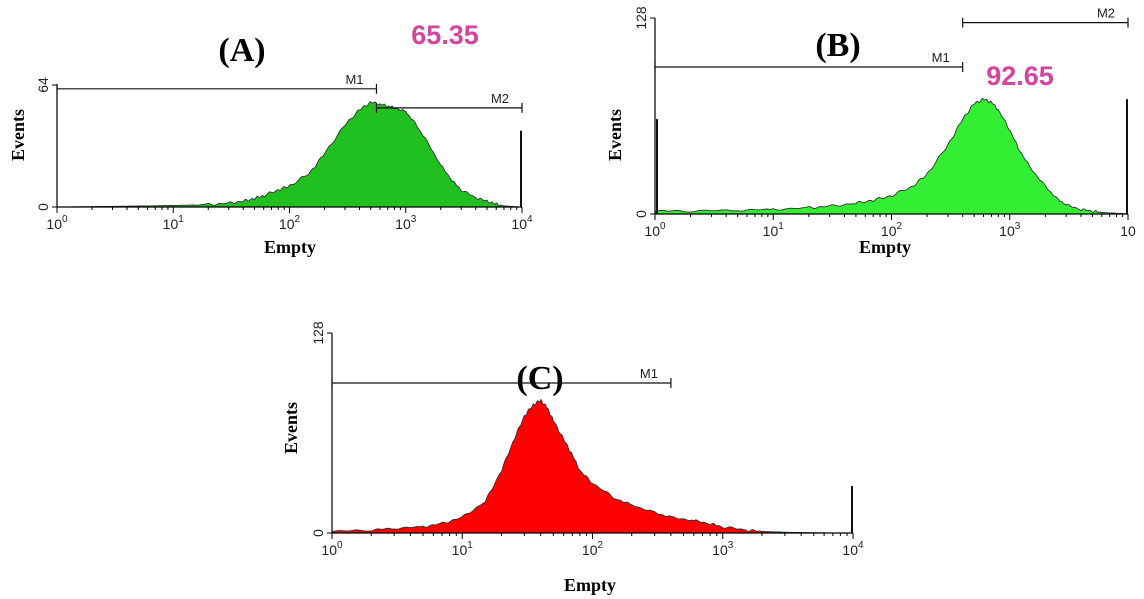  Describe the element at coordinates (774, 230) in the screenshot. I see `panel-b-x-tick-label: 10¹` at that location.